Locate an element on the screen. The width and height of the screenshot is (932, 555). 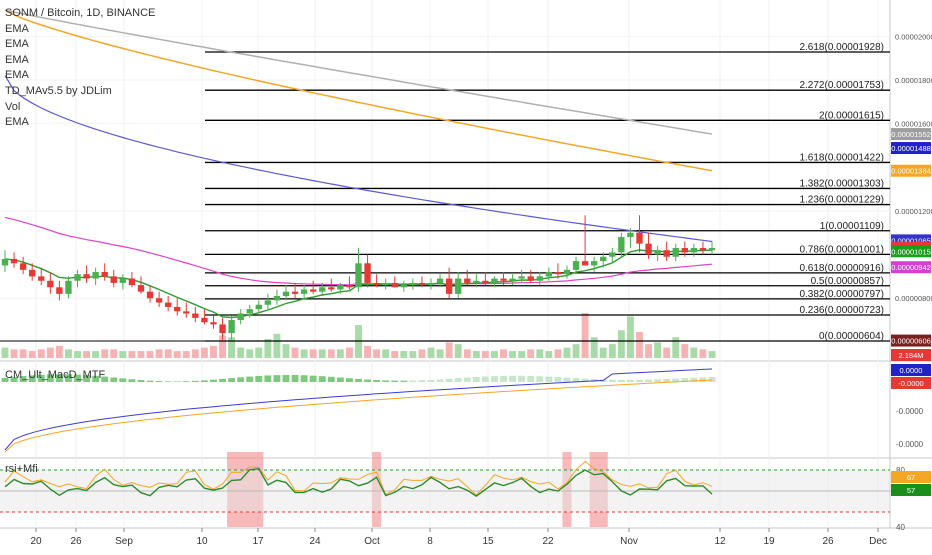
price-tick-label: 0.00002000 is located at coordinates (913, 36).